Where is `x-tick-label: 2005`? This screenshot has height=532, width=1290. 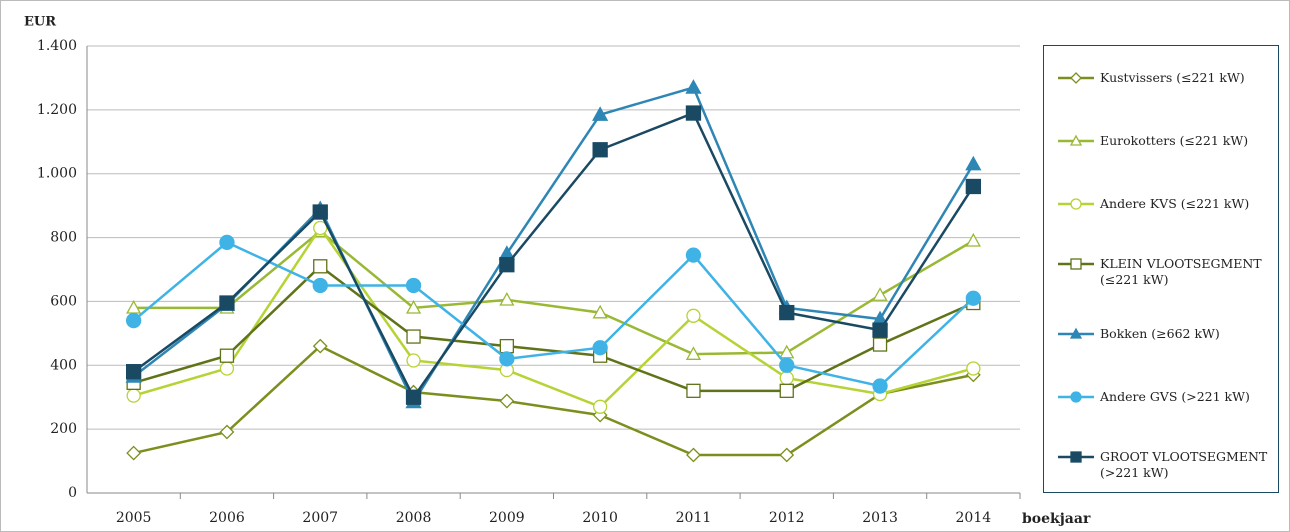
x-tick-label: 2005 is located at coordinates (134, 518).